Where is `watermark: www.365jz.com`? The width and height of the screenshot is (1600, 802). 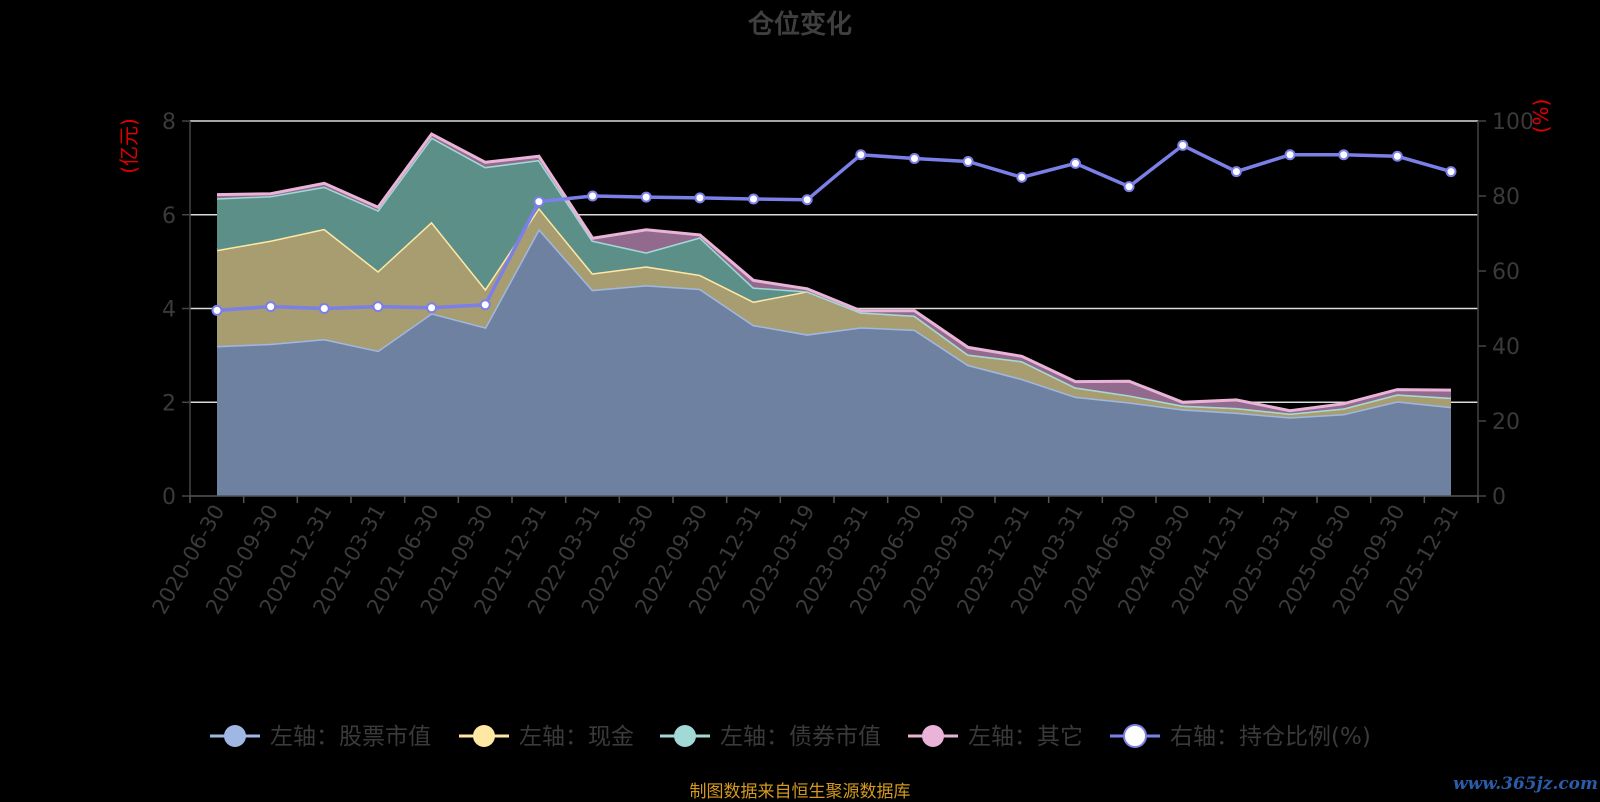
watermark: www.365jz.com is located at coordinates (1525, 784).